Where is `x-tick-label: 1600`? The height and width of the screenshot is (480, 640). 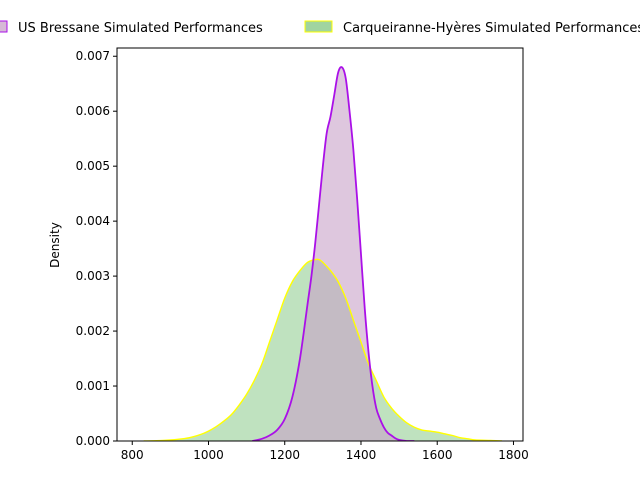
x-tick-label: 1600 is located at coordinates (437, 455).